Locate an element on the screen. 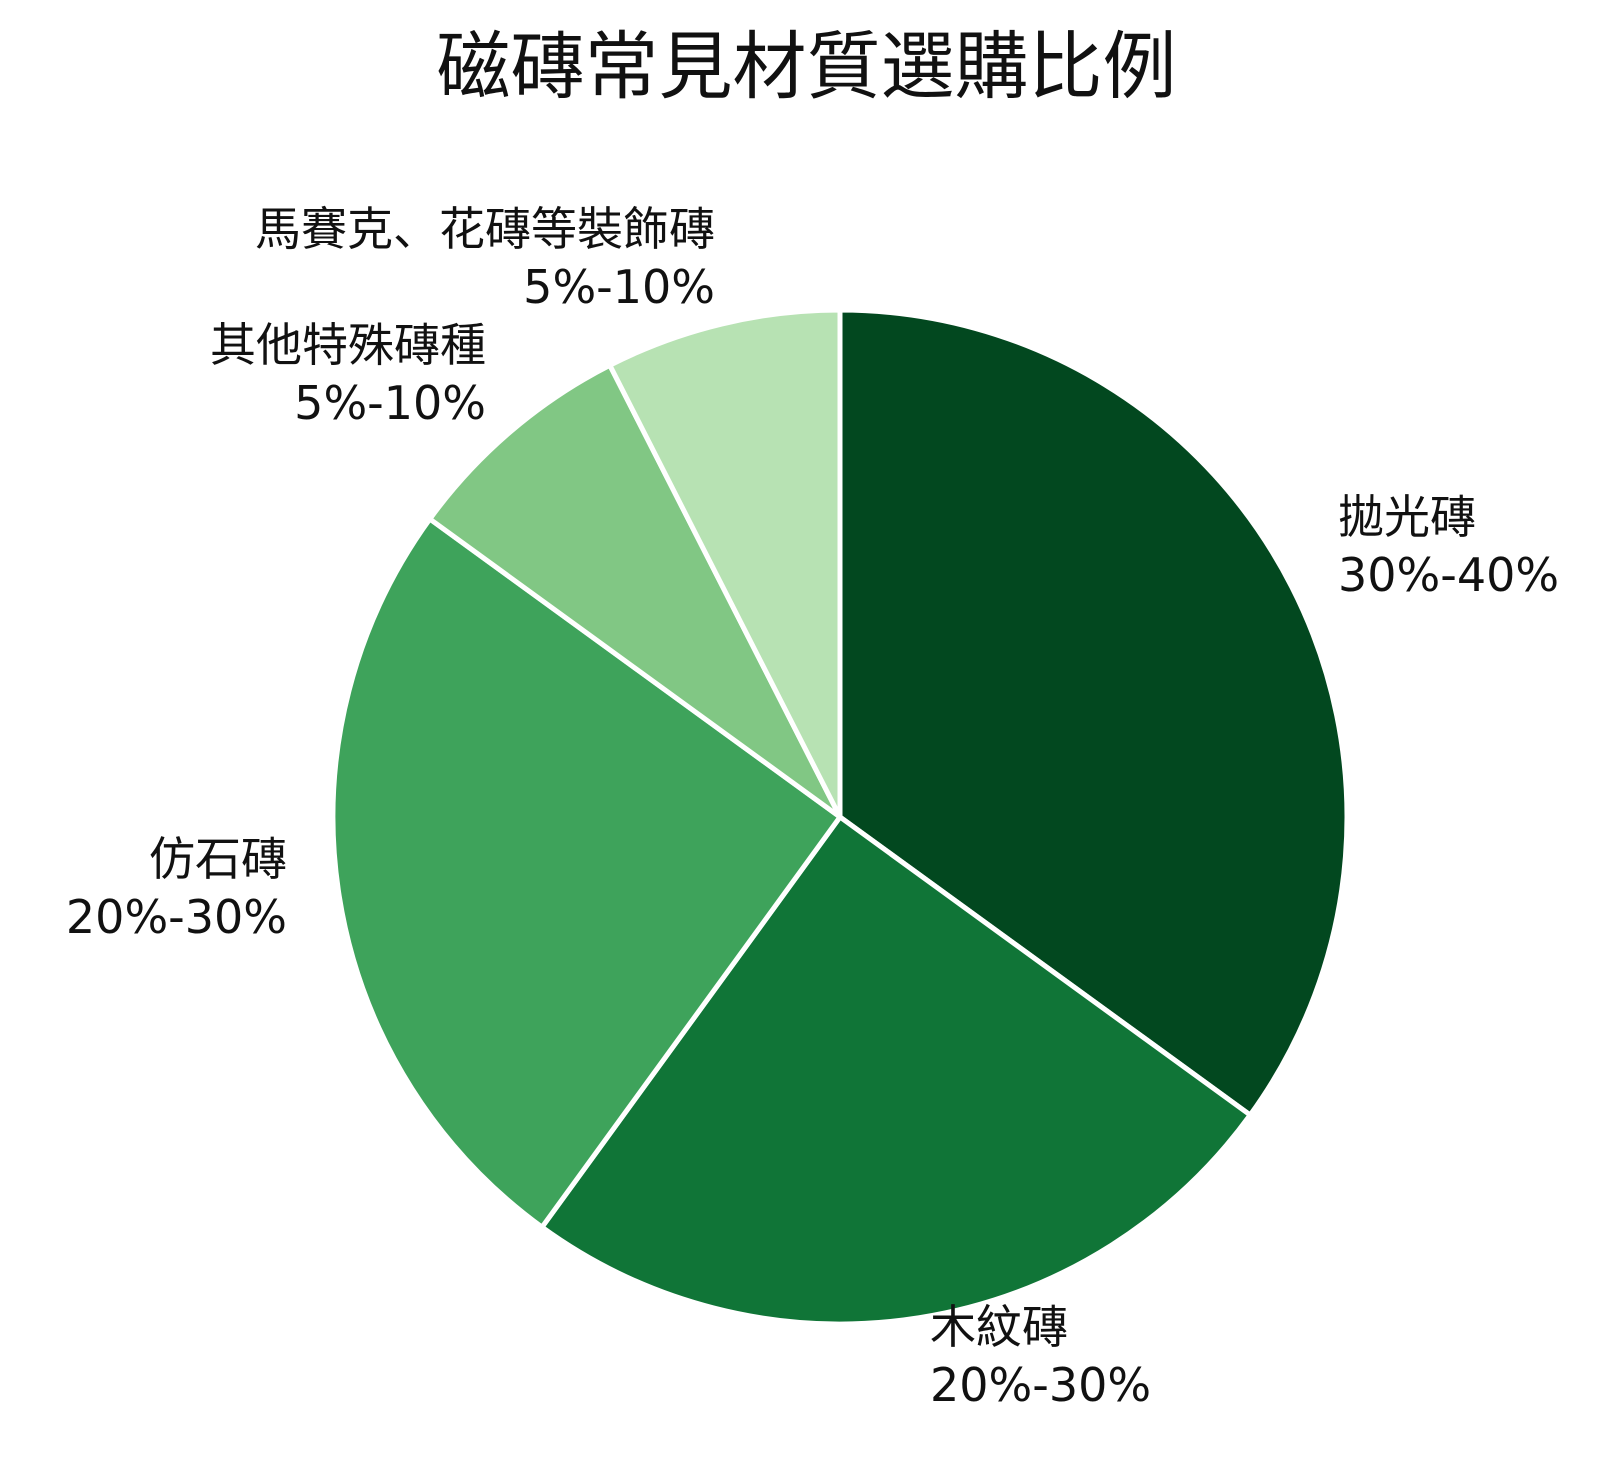  slice-label-stone-look-tile: 仿石磚 20%-30% is located at coordinates (176, 888).